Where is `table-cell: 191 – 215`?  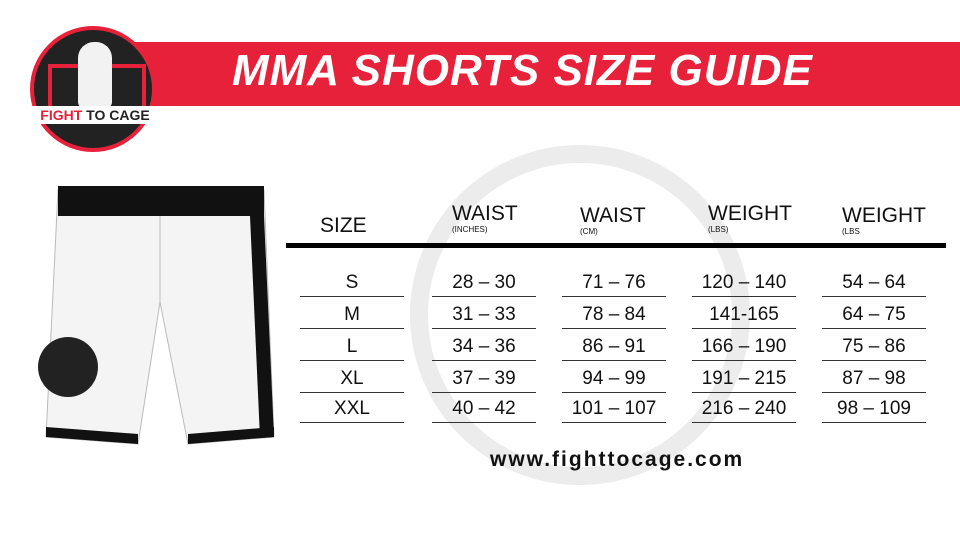
table-cell: 191 – 215 is located at coordinates (744, 379).